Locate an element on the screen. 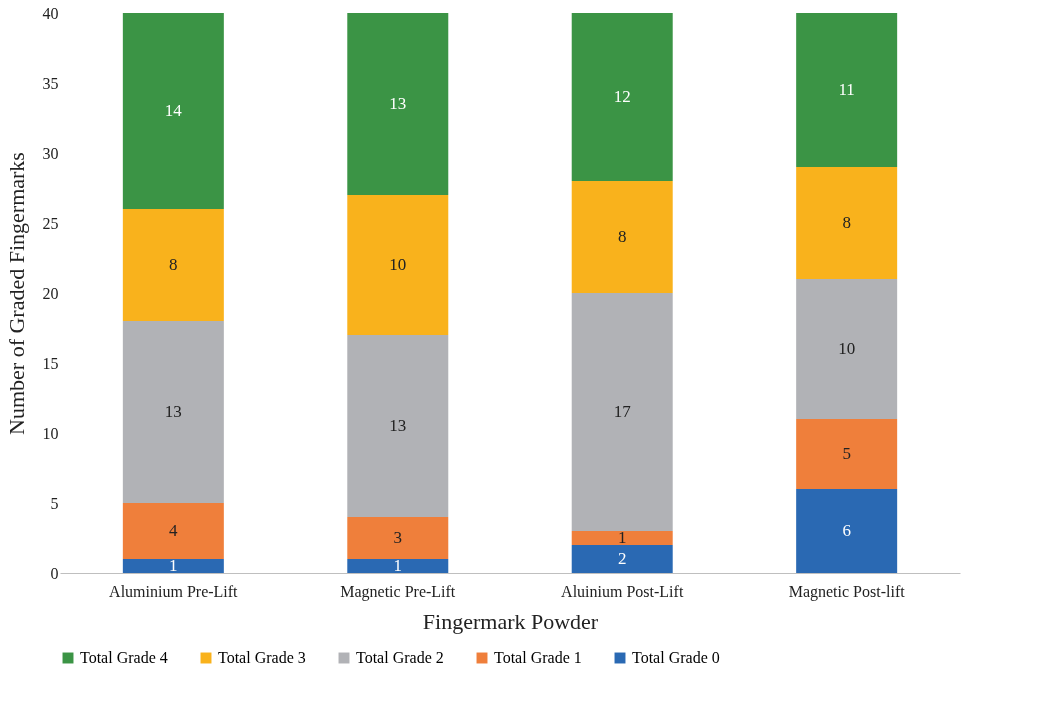 The image size is (1041, 726). data-label: 11 is located at coordinates (846, 89).